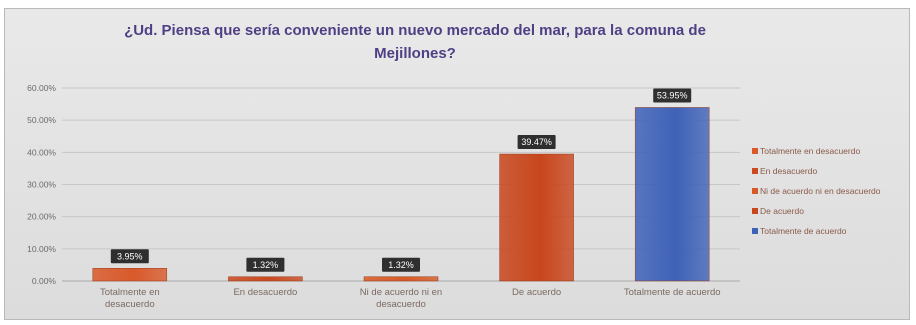 The height and width of the screenshot is (325, 916). What do you see at coordinates (401, 298) in the screenshot?
I see `x-tick-label: Ni de acuerdo ni en desacuerdo` at bounding box center [401, 298].